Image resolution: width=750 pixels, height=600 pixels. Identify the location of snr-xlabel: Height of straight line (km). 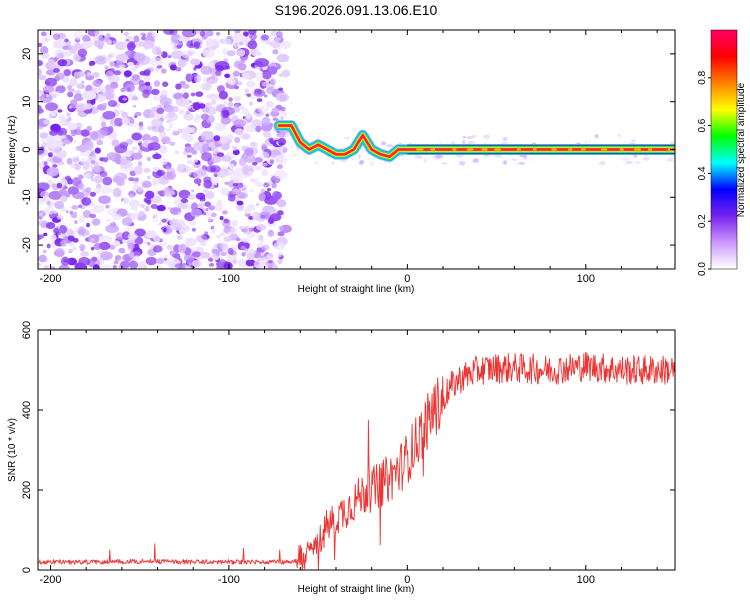
(356, 589).